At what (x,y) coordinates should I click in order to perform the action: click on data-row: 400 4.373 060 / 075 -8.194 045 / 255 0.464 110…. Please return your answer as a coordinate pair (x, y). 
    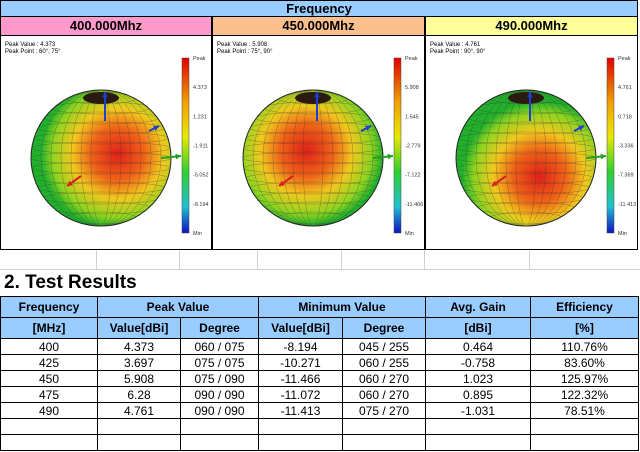
    Looking at the image, I should click on (319, 346).